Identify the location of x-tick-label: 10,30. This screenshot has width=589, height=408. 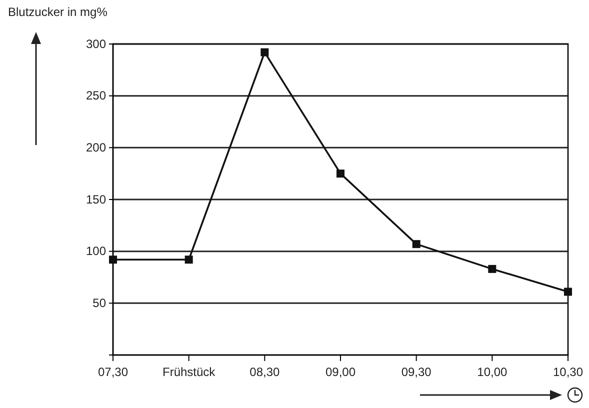
(568, 372).